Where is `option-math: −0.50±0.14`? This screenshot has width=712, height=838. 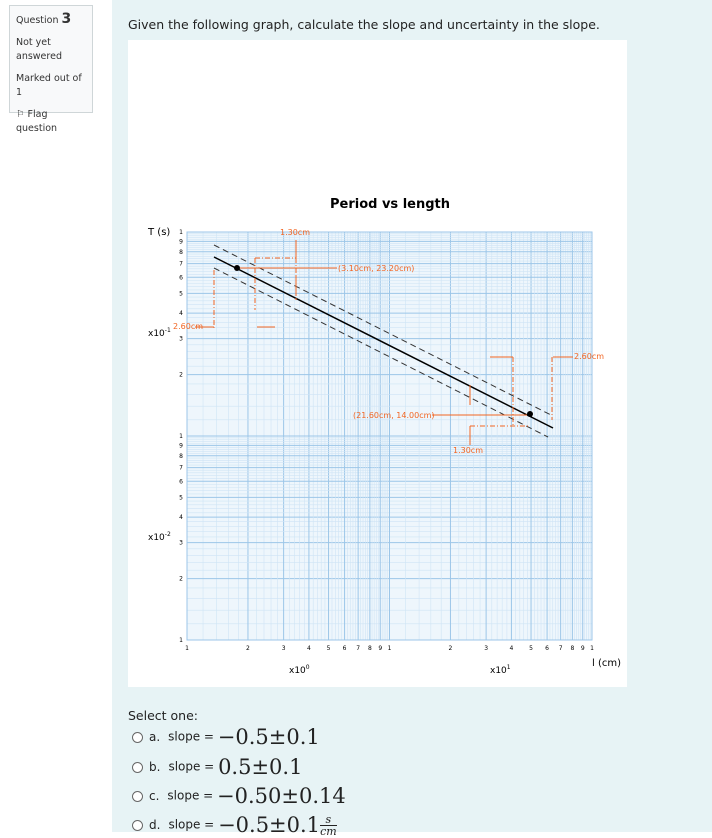 option-math: −0.50±0.14 is located at coordinates (281, 796).